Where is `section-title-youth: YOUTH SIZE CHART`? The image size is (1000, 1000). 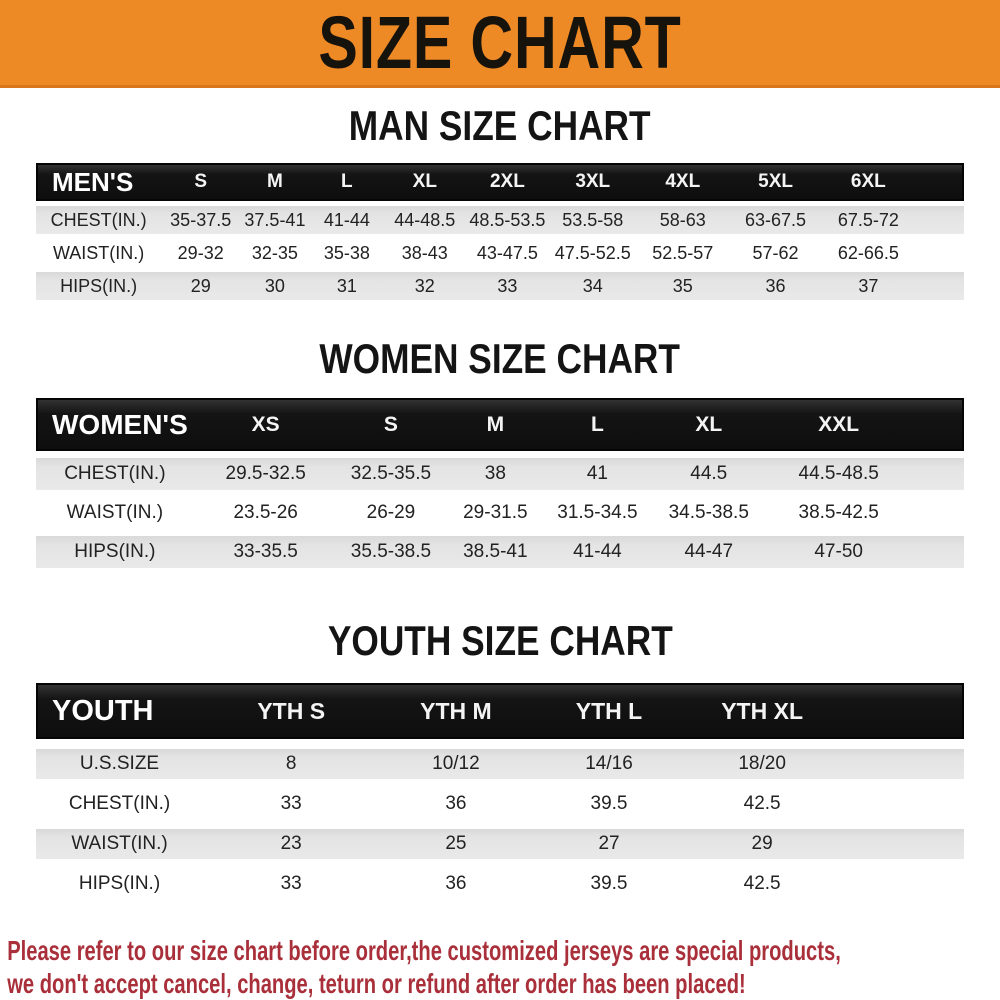 section-title-youth: YOUTH SIZE CHART is located at coordinates (500, 640).